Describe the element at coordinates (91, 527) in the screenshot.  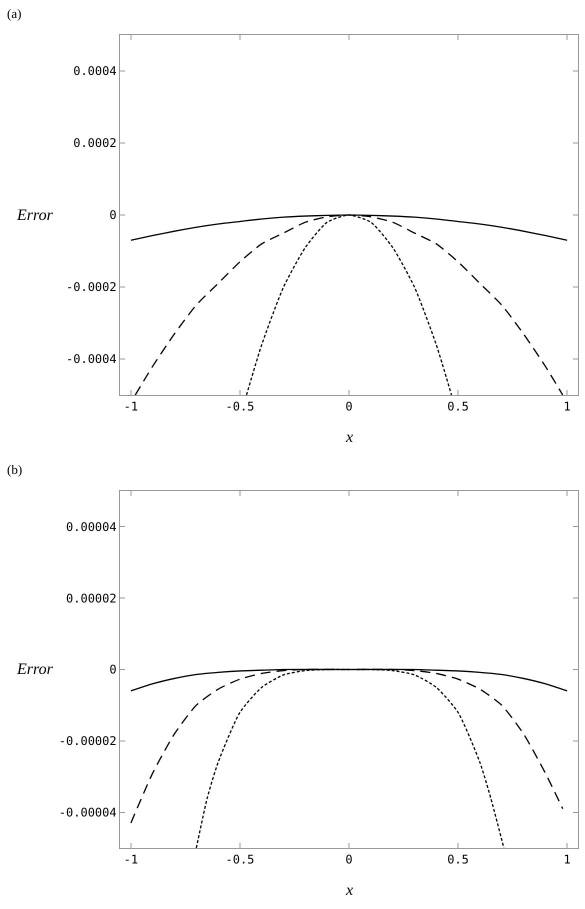
I see `y-tick-label: 0.00004` at that location.